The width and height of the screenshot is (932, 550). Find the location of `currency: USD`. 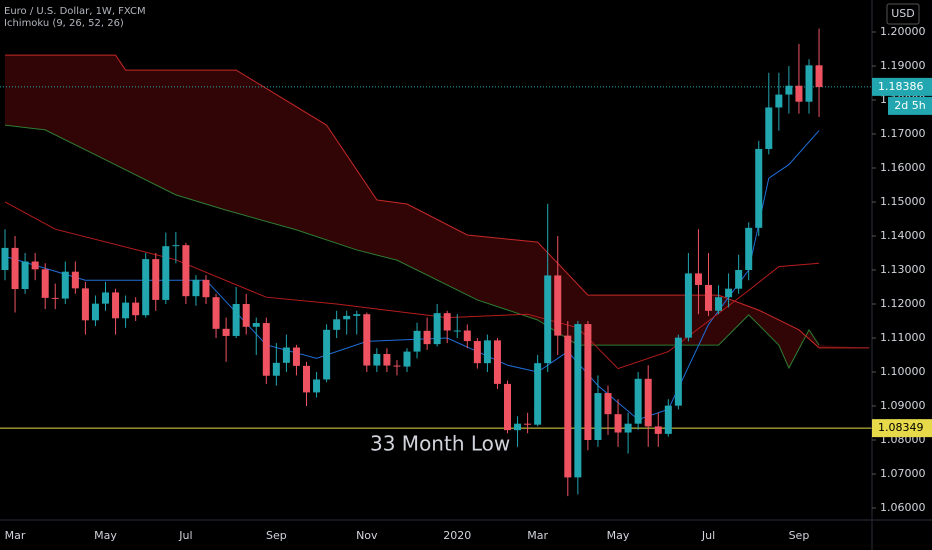

currency: USD is located at coordinates (903, 13).